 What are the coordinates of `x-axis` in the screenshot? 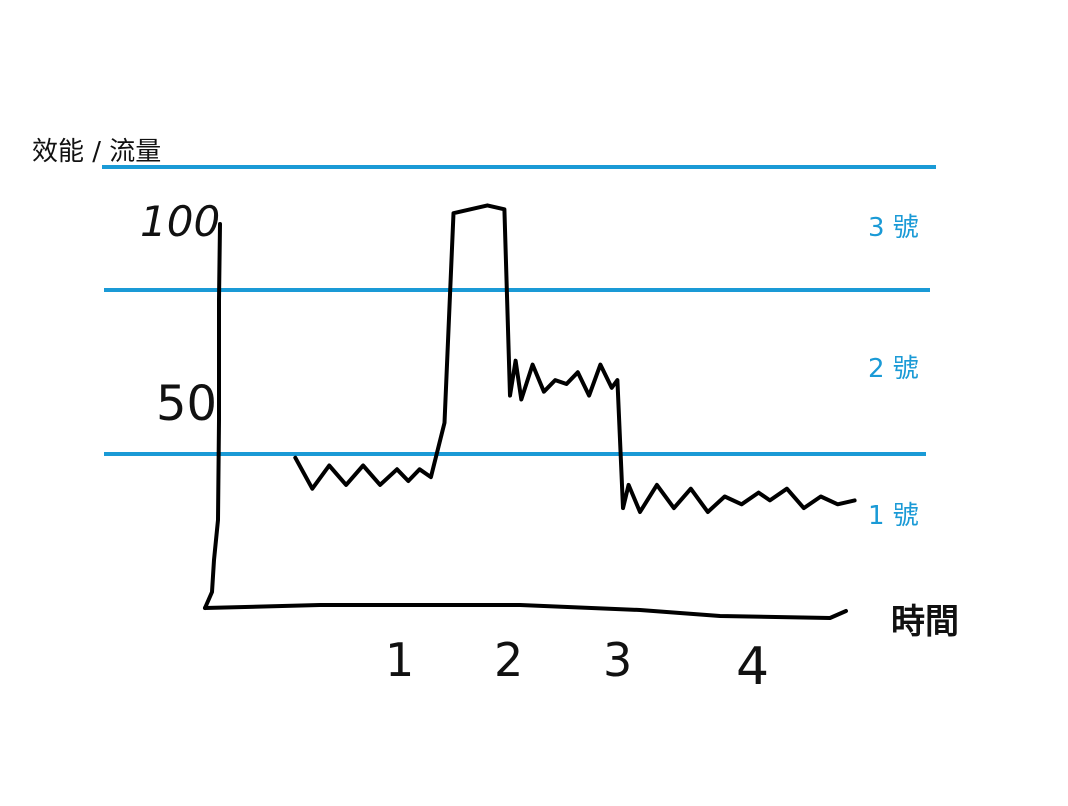 It's located at (525, 611).